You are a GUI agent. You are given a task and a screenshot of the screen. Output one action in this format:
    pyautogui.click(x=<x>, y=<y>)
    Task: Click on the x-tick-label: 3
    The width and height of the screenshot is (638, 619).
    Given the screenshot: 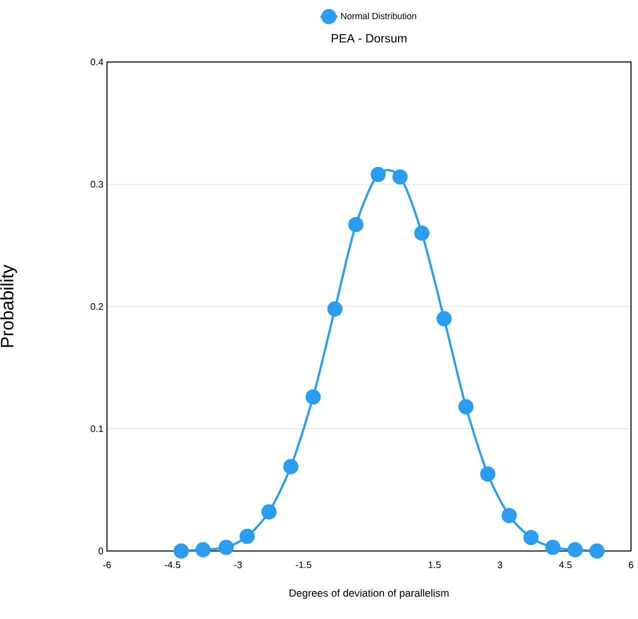 What is the action you would take?
    pyautogui.click(x=500, y=565)
    